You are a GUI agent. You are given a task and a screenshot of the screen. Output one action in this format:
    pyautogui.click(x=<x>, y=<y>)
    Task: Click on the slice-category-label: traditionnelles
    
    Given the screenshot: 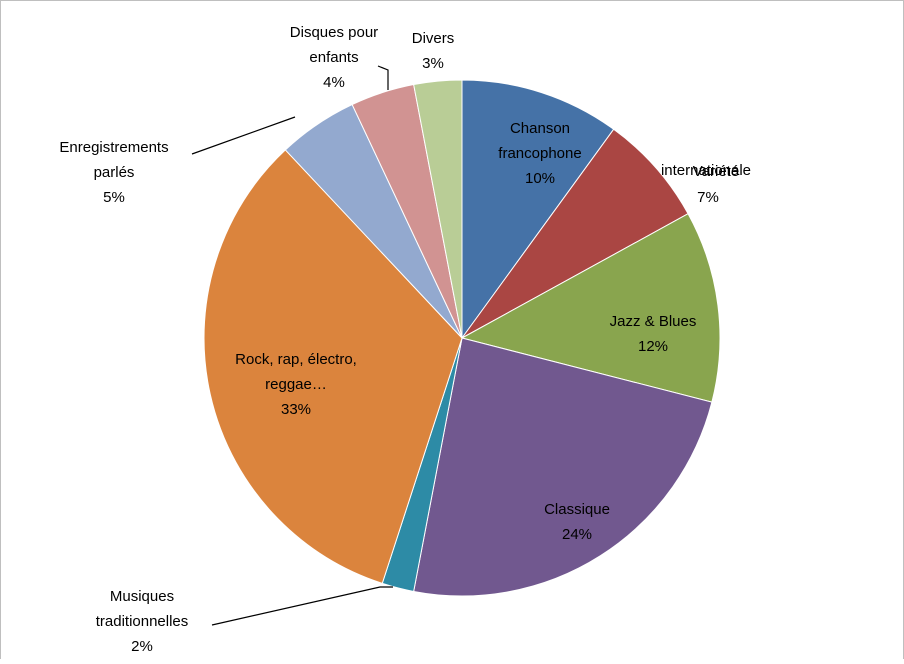 What is the action you would take?
    pyautogui.click(x=142, y=621)
    